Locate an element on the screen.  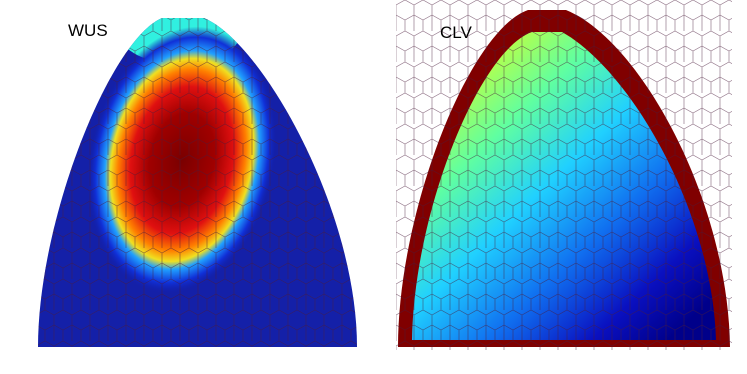
panel-label: WUS is located at coordinates (88, 30).